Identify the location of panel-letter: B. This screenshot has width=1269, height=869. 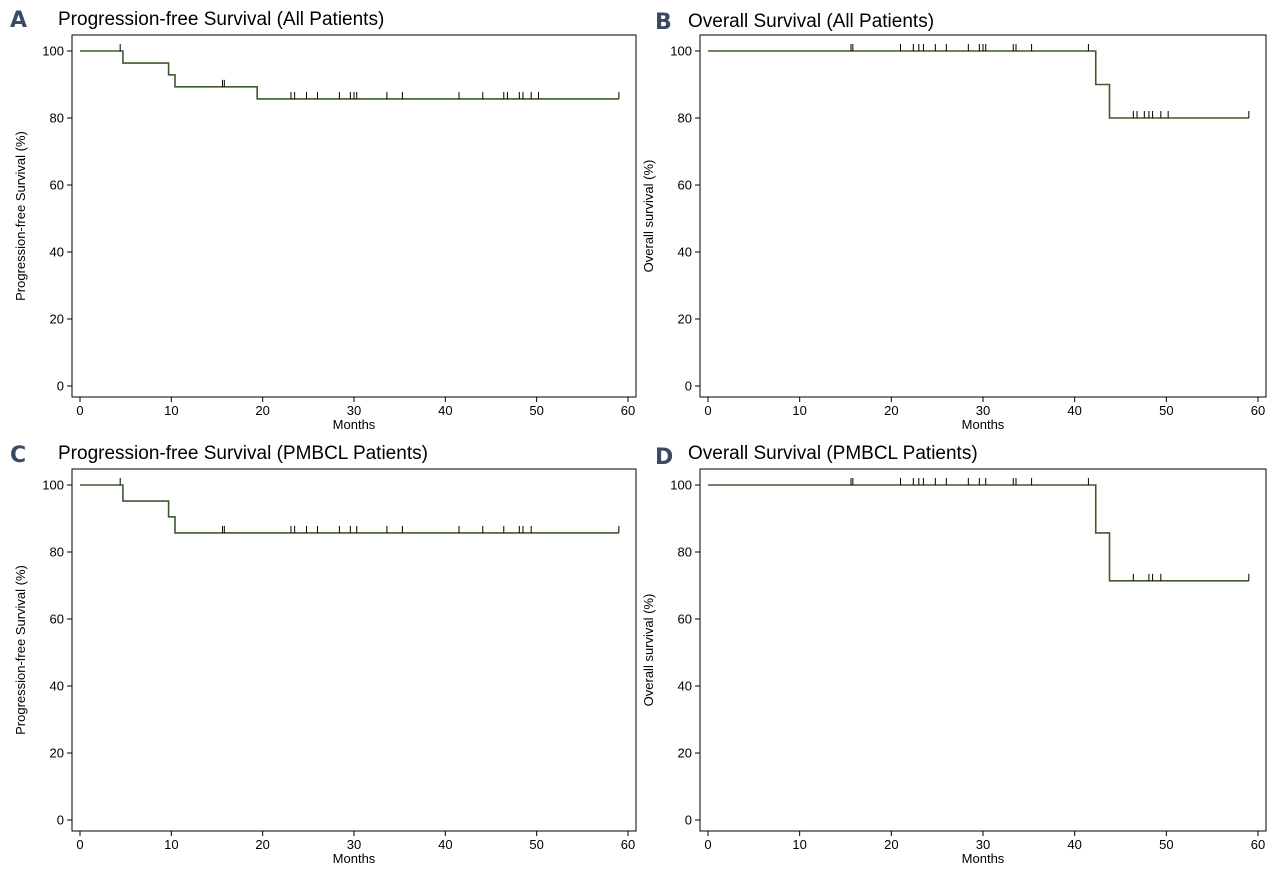
(663, 22).